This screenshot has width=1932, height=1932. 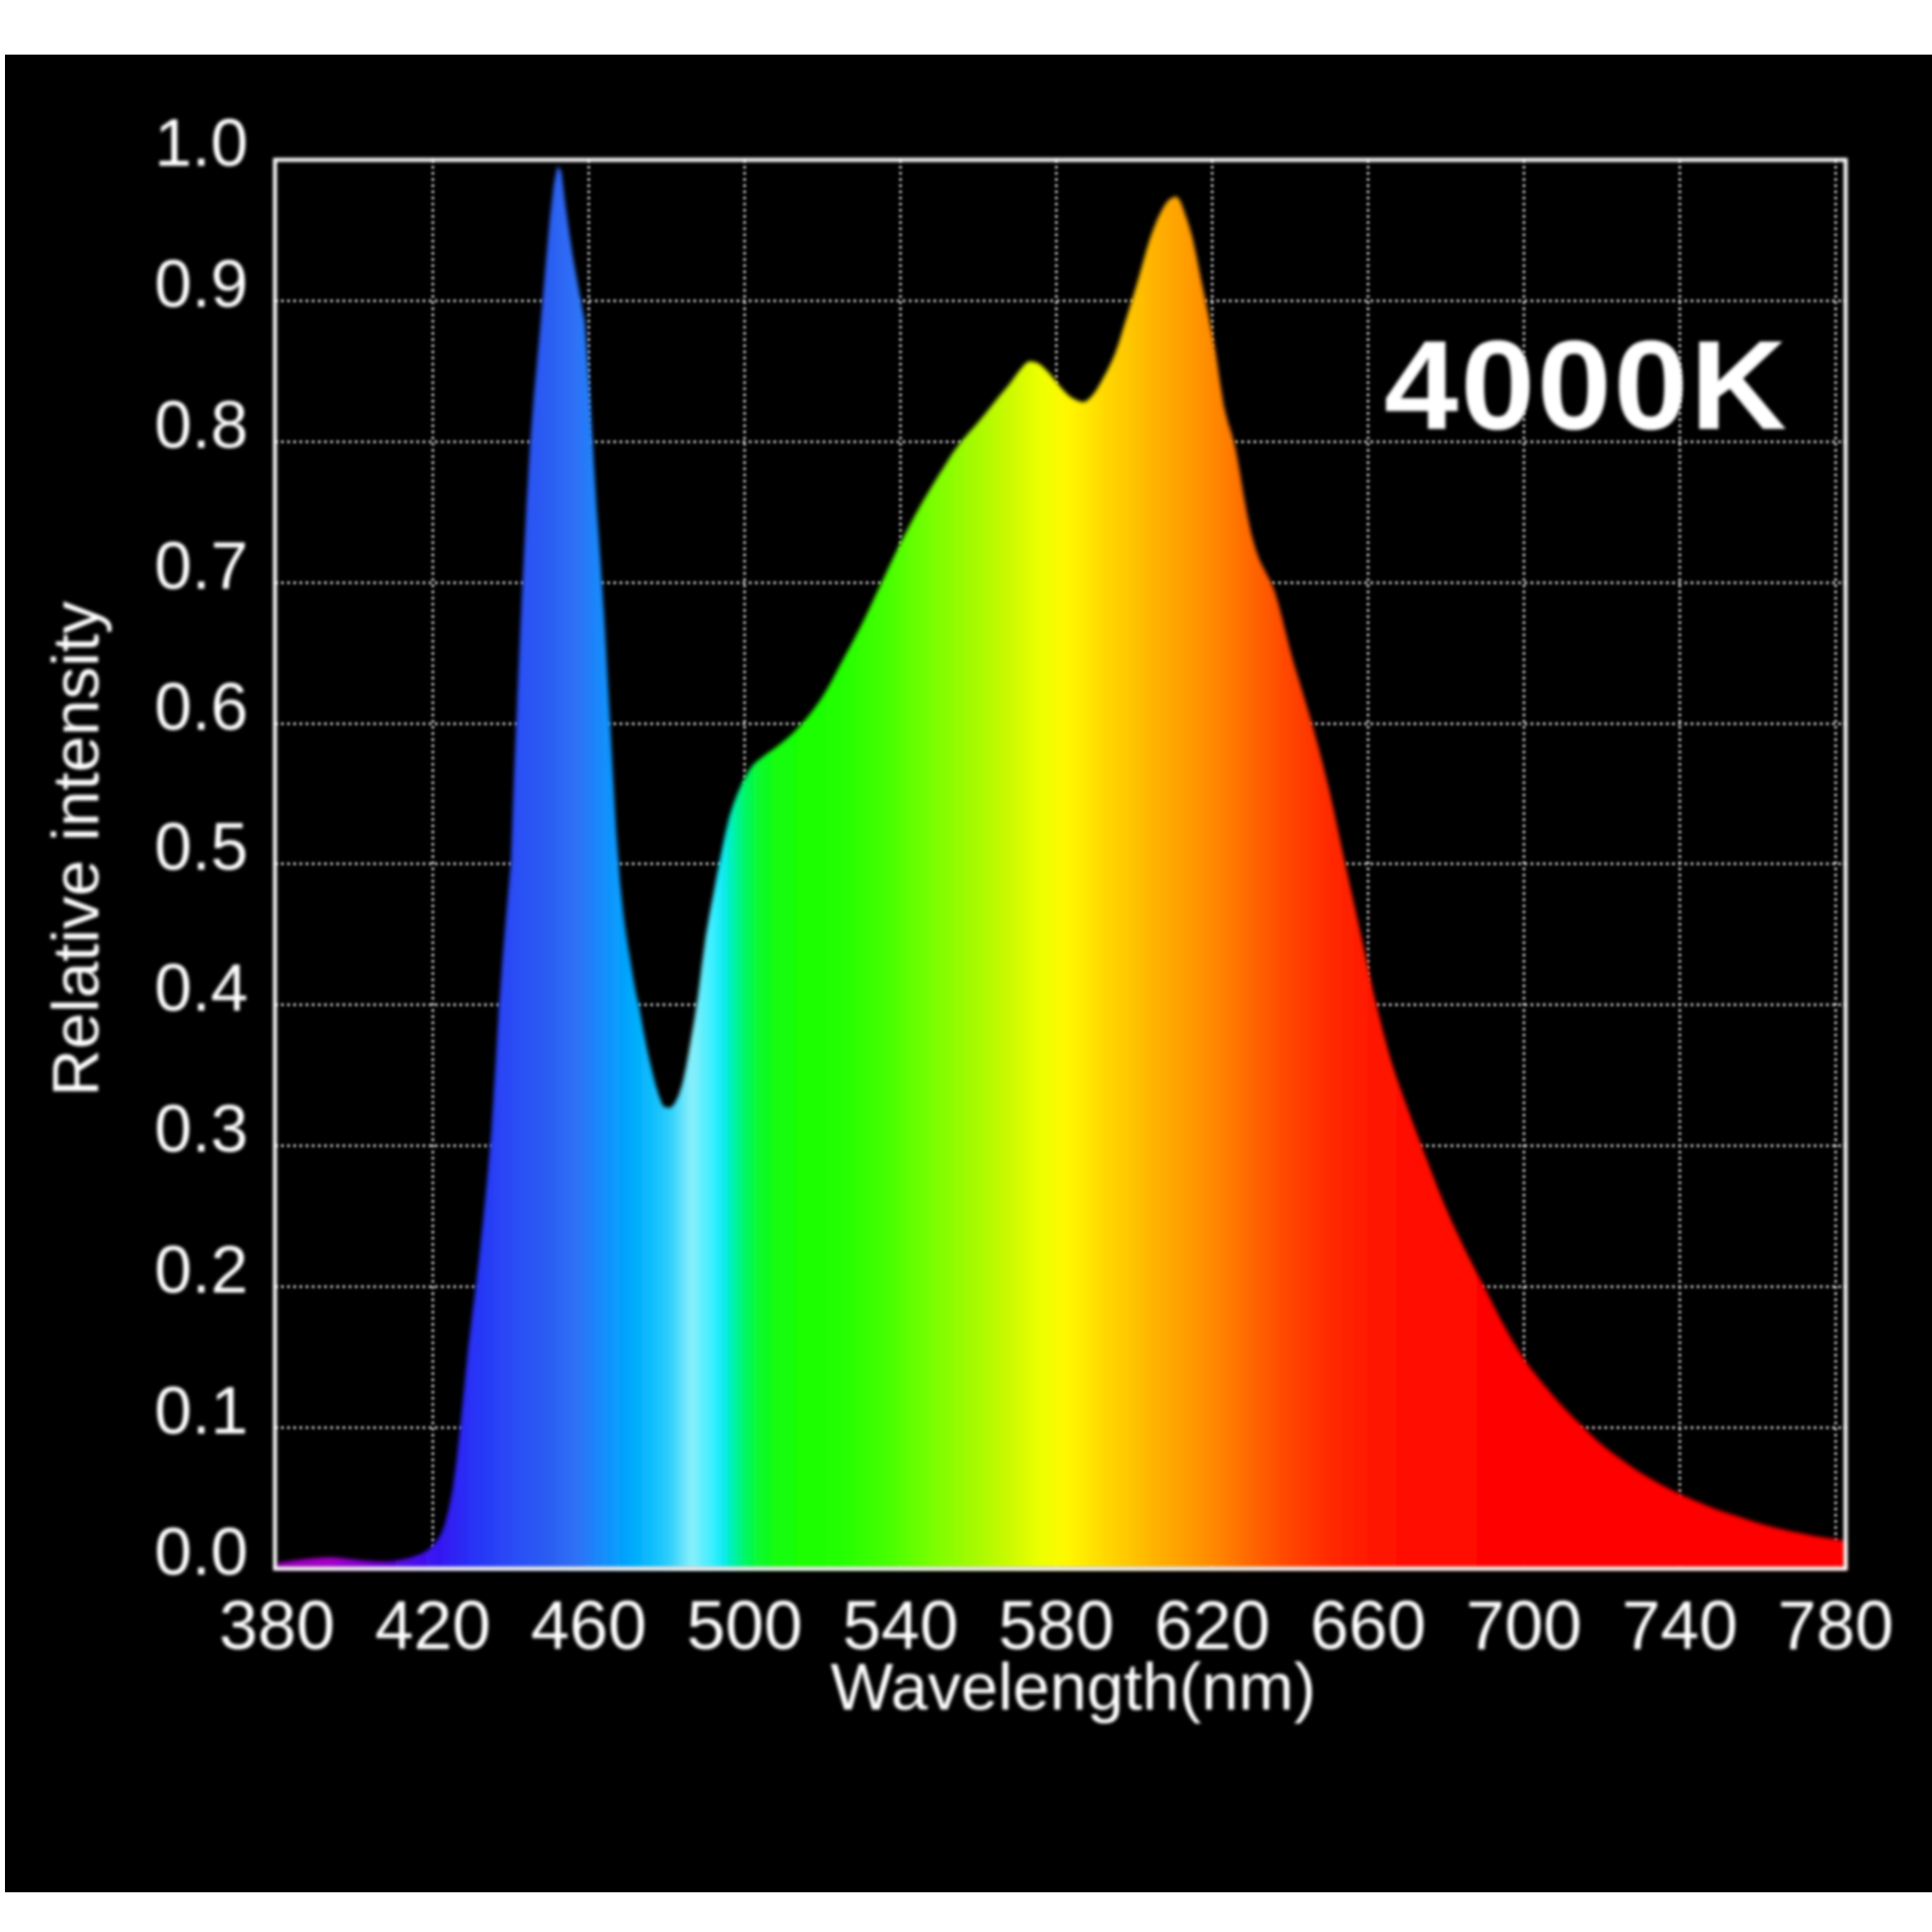 I want to click on svg-text: 0.2, so click(x=201, y=1270).